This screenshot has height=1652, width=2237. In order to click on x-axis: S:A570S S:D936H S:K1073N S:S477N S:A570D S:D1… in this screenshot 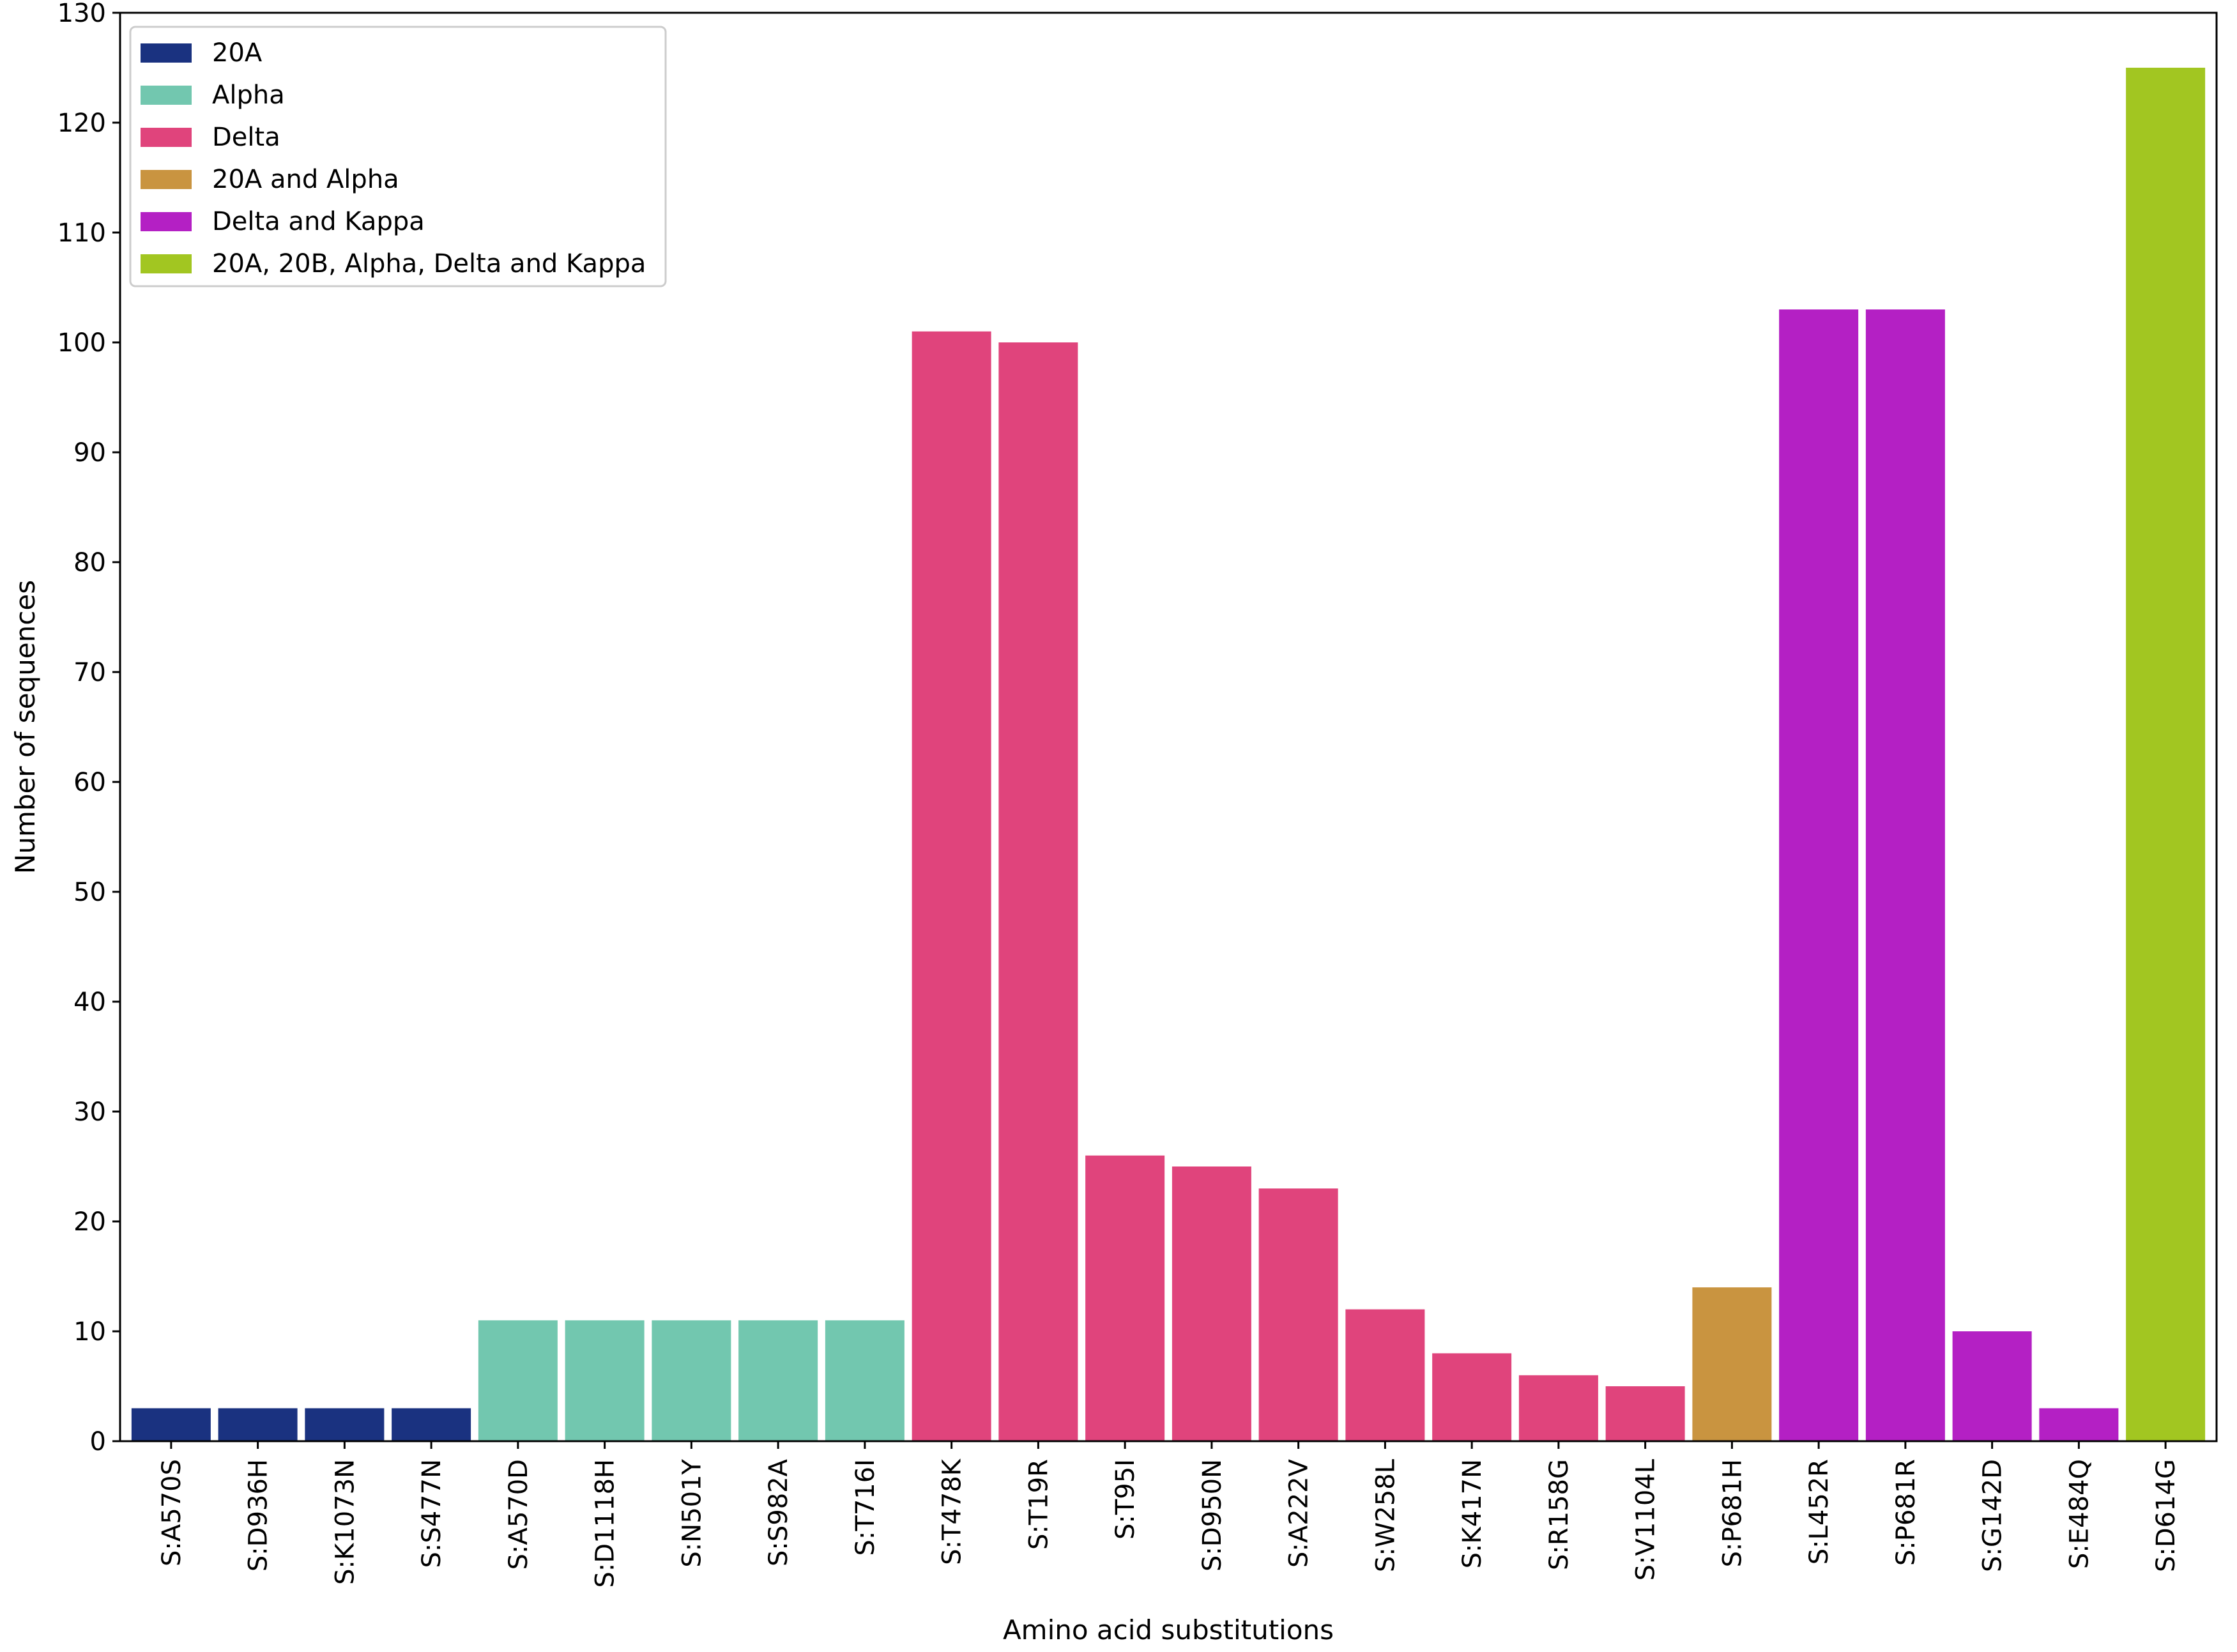, I will do `click(1169, 1514)`.